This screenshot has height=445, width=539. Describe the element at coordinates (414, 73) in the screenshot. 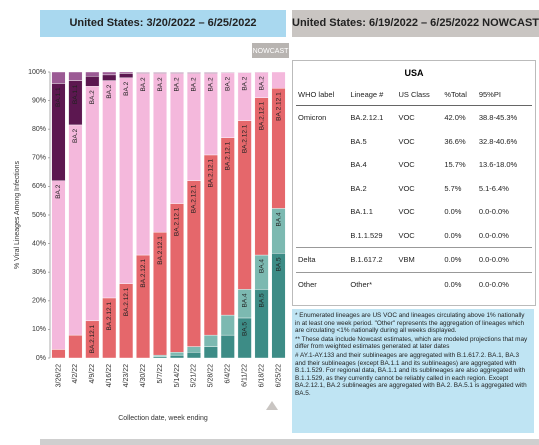

I see `region-label: USA` at that location.